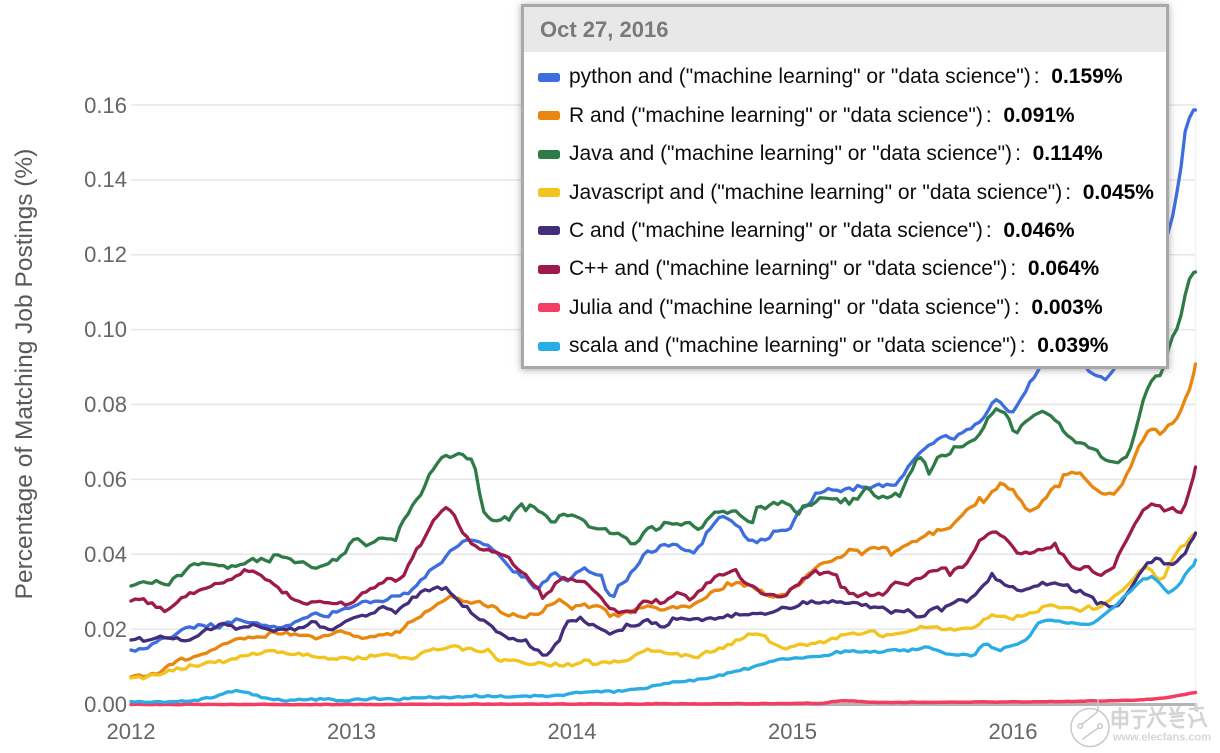 The image size is (1220, 753). What do you see at coordinates (1161, 738) in the screenshot?
I see `svg-text: www.elecfans.com` at bounding box center [1161, 738].